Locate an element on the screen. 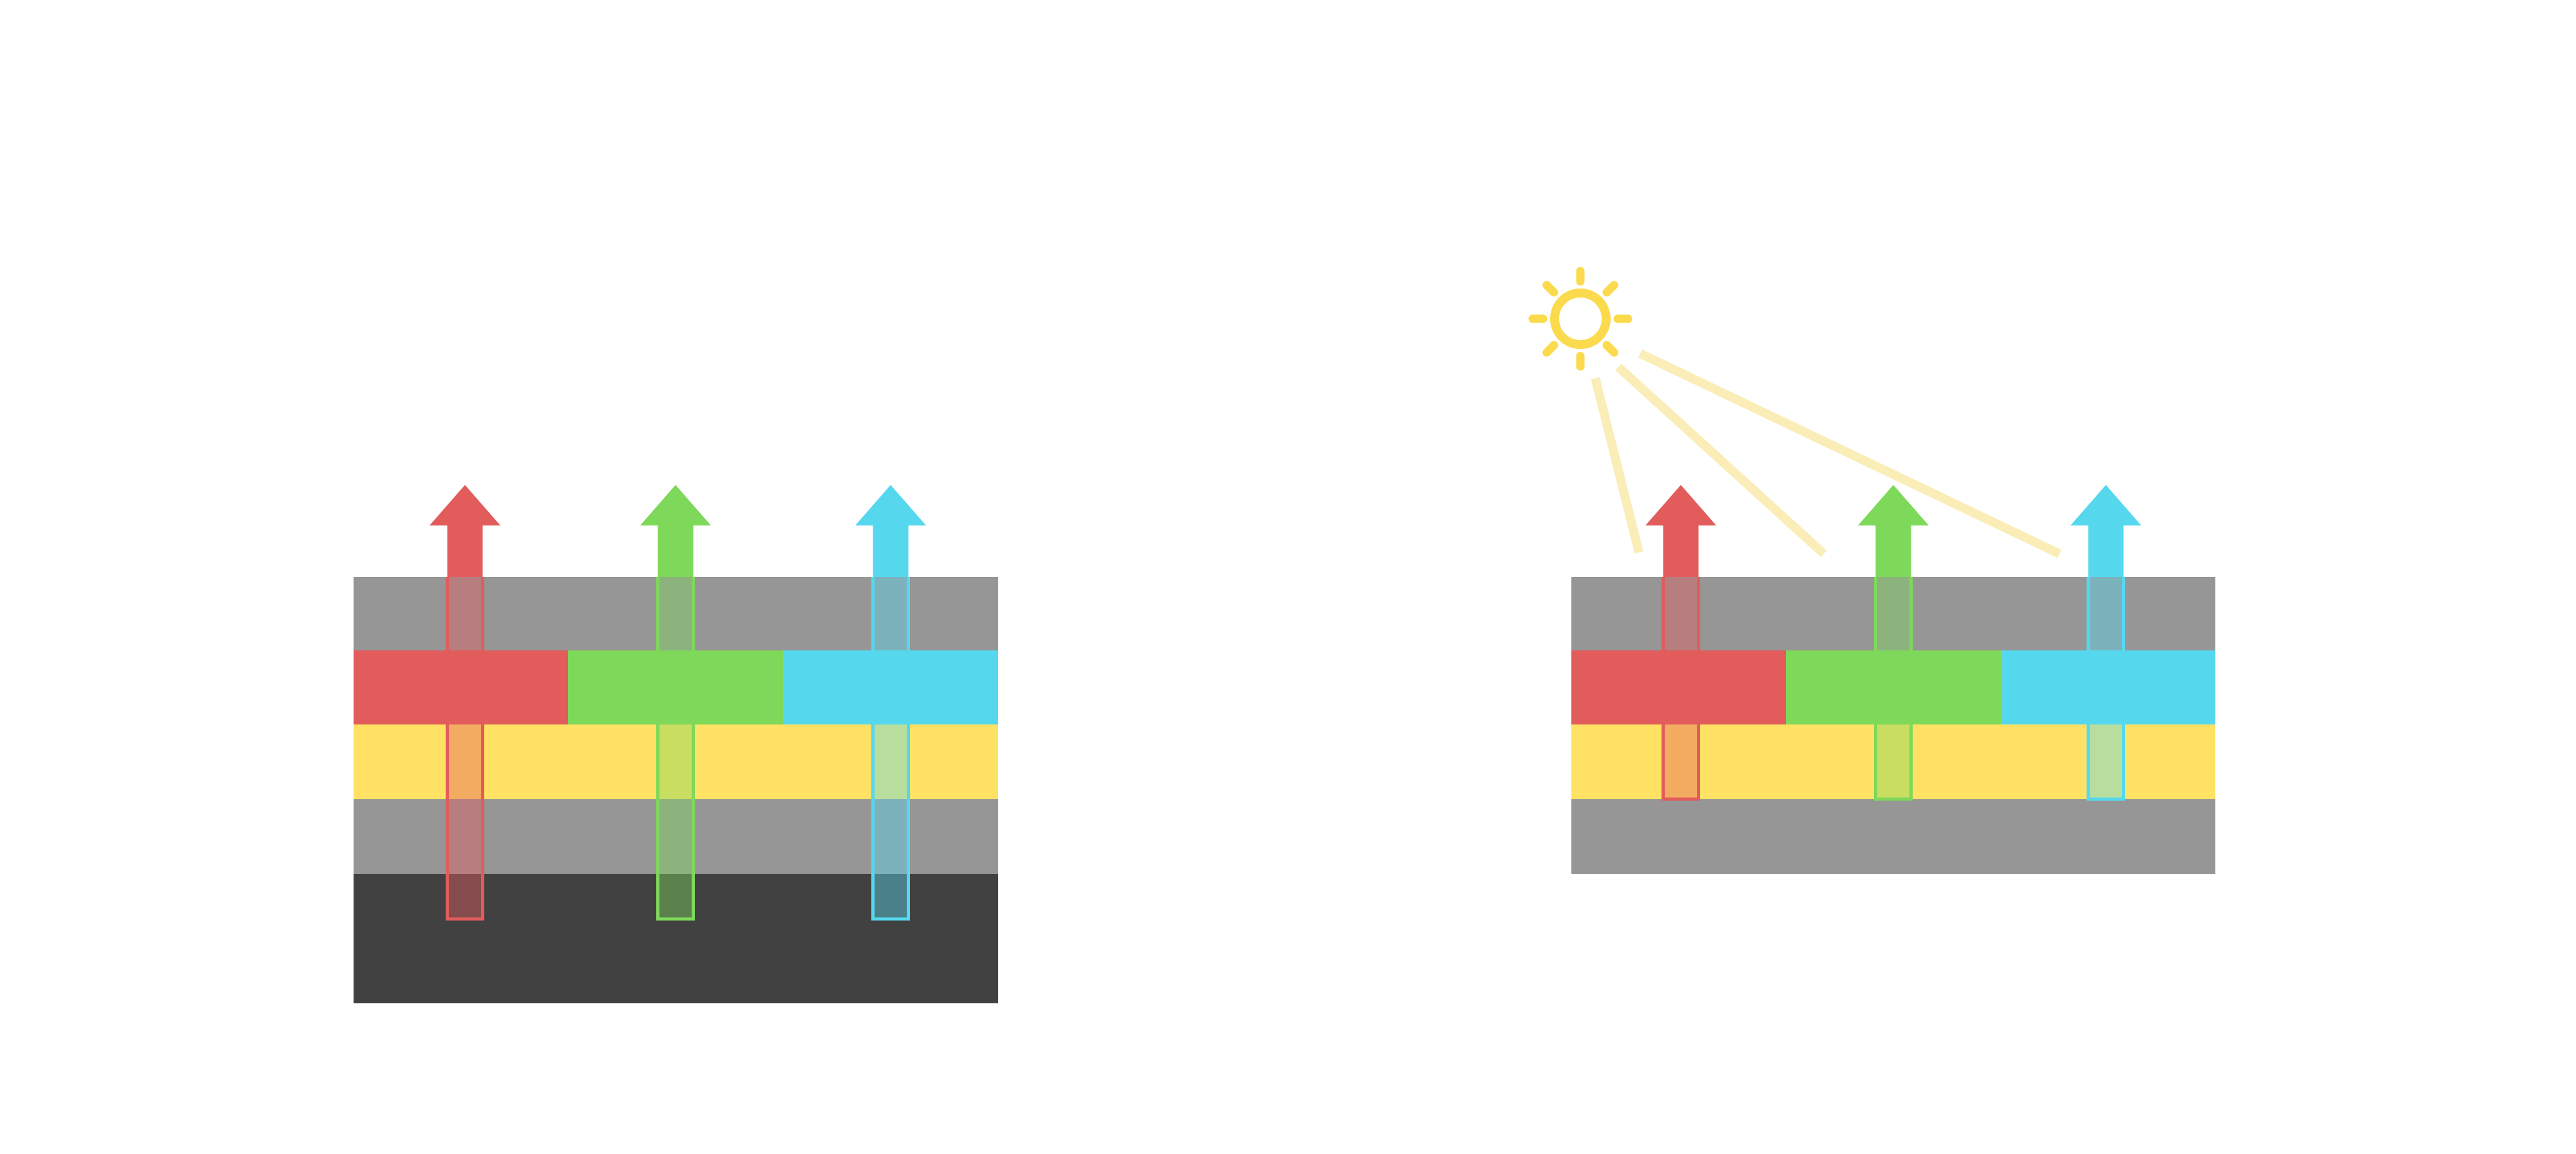 Image resolution: width=2576 pixels, height=1154 pixels. reflective-sunlit-display-diagram is located at coordinates (1871, 570).